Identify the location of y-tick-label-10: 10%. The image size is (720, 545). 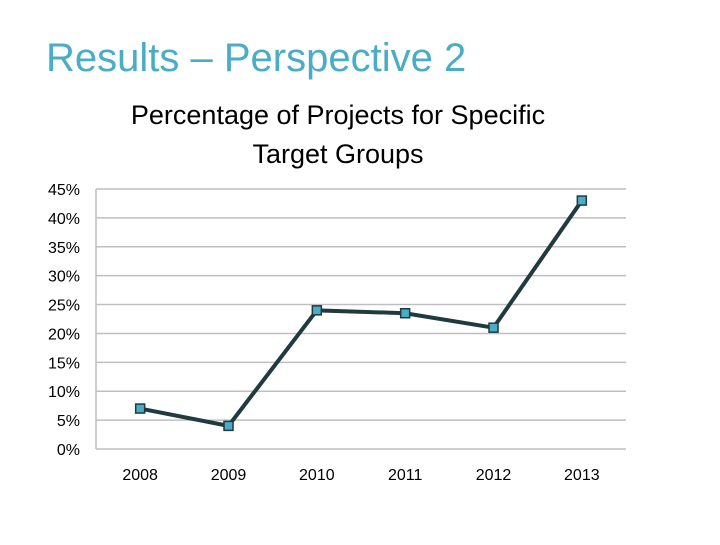
(64, 392).